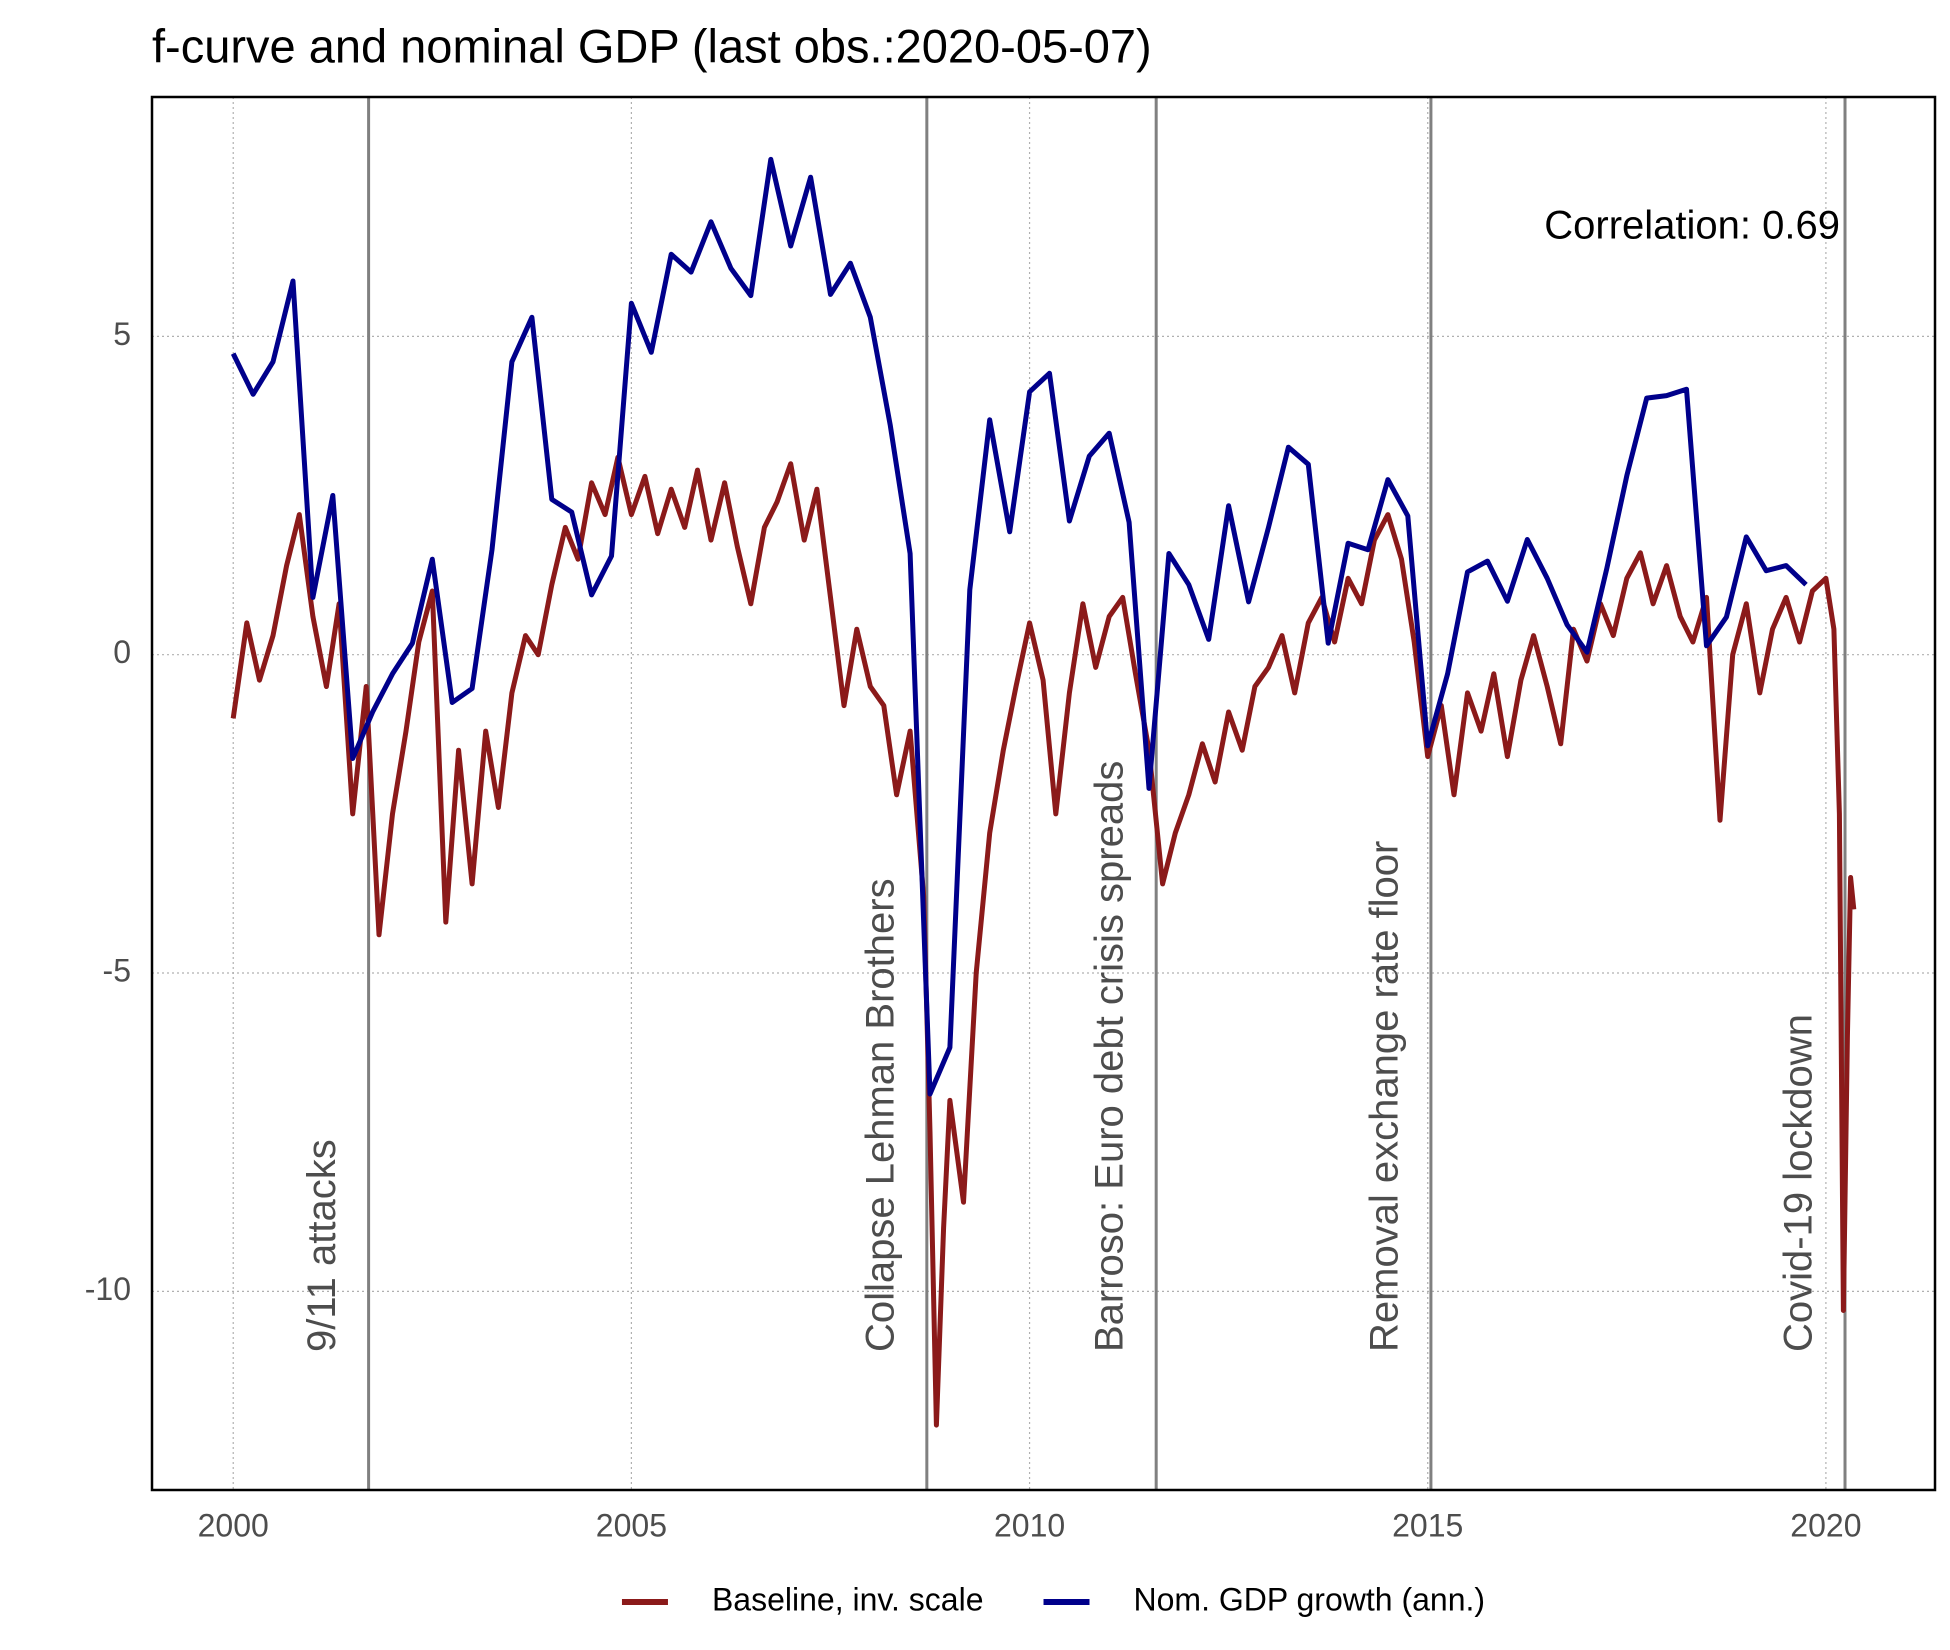 The image size is (1950, 1650). What do you see at coordinates (1029, 1525) in the screenshot?
I see `x-tick-label: 2010` at bounding box center [1029, 1525].